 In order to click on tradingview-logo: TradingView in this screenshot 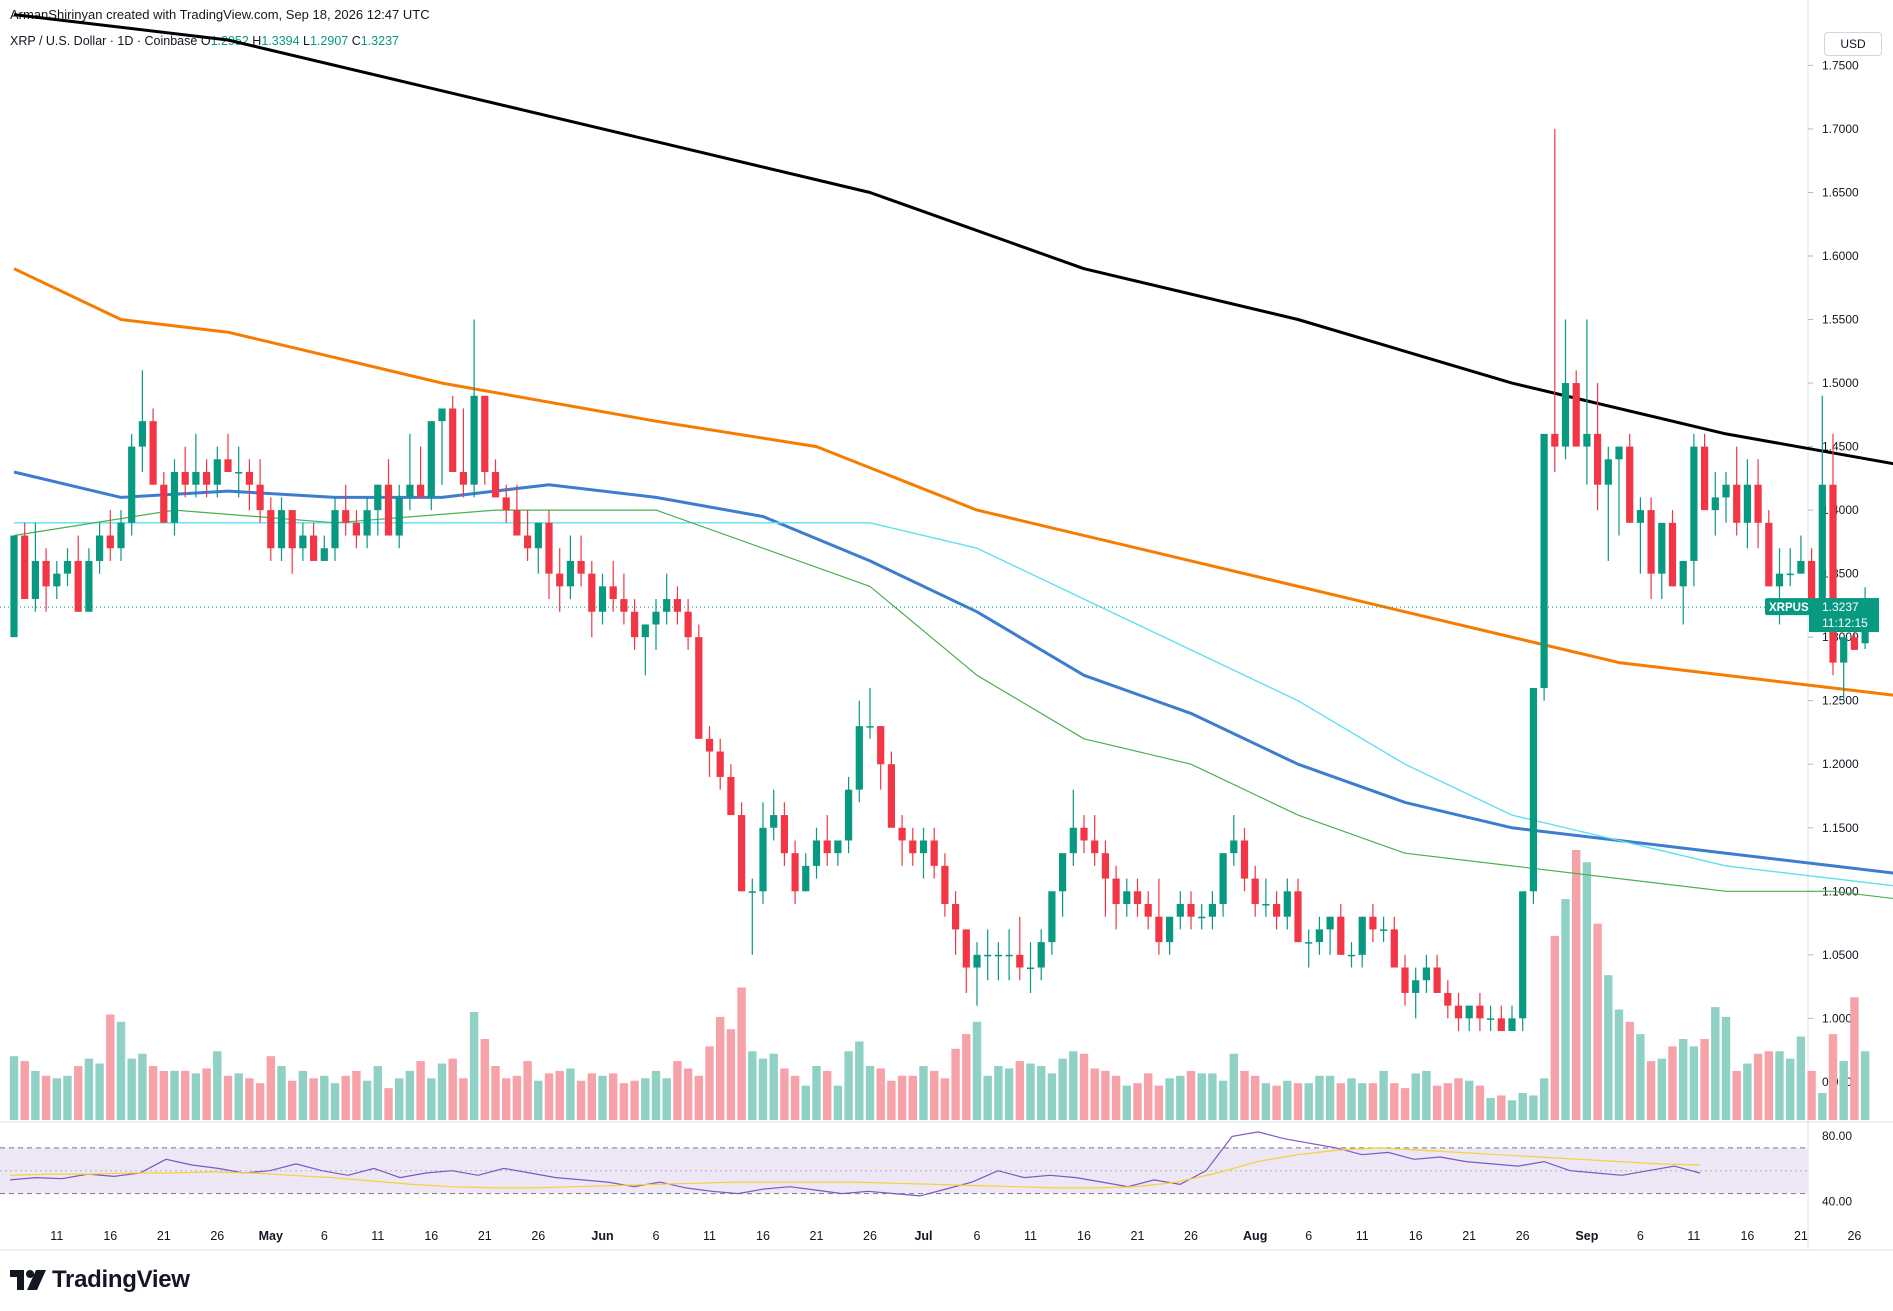, I will do `click(100, 1280)`.